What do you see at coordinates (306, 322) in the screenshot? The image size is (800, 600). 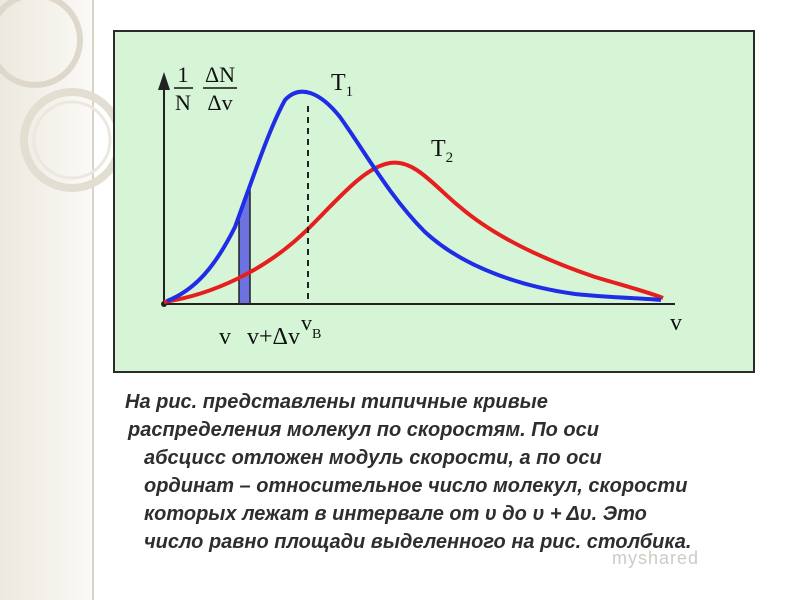 I see `tick-label-vb-base: v` at bounding box center [306, 322].